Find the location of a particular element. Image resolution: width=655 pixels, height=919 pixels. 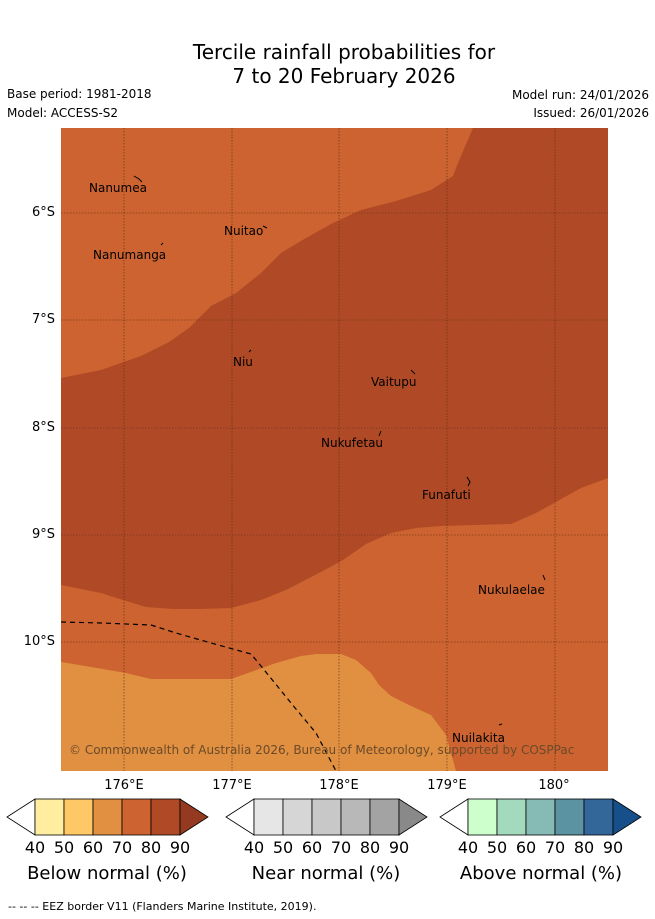

model-run: Model run: 24/01/2026 is located at coordinates (580, 95).